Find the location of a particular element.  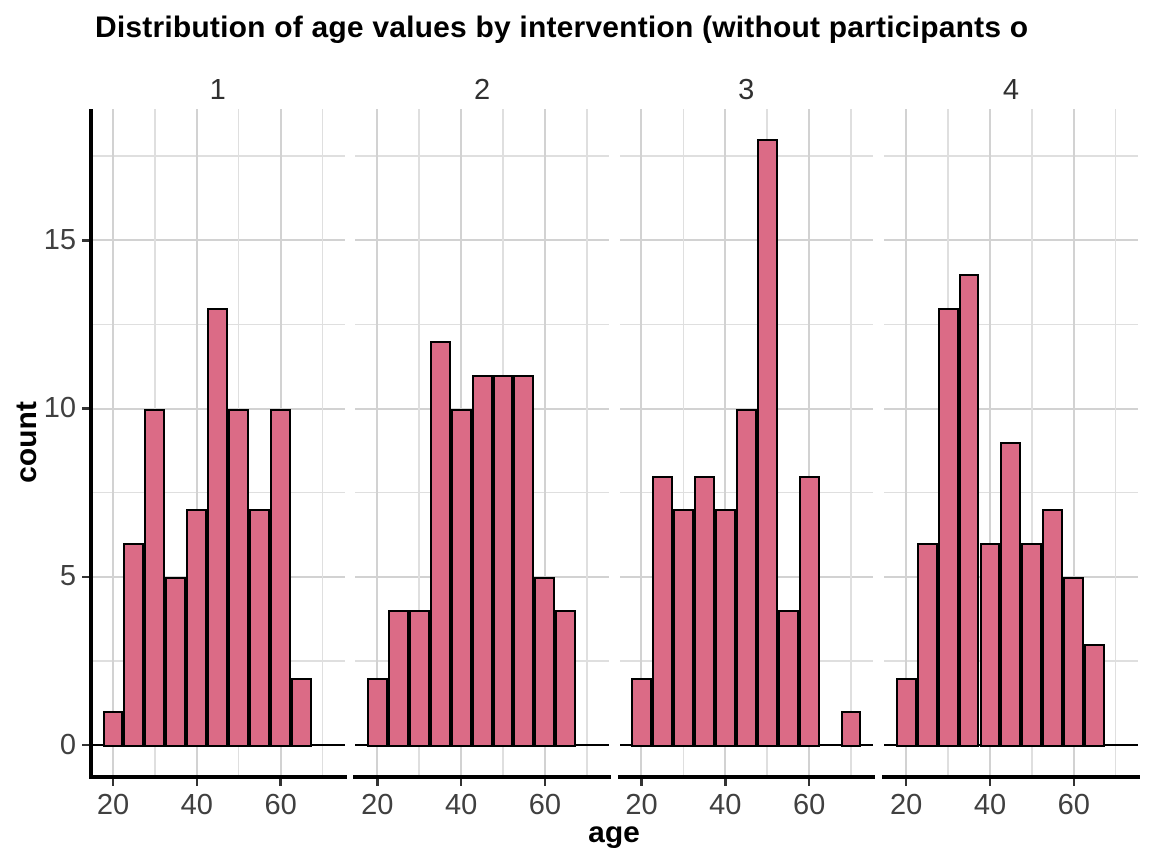

y-tick-label: 5 is located at coordinates (67, 576).